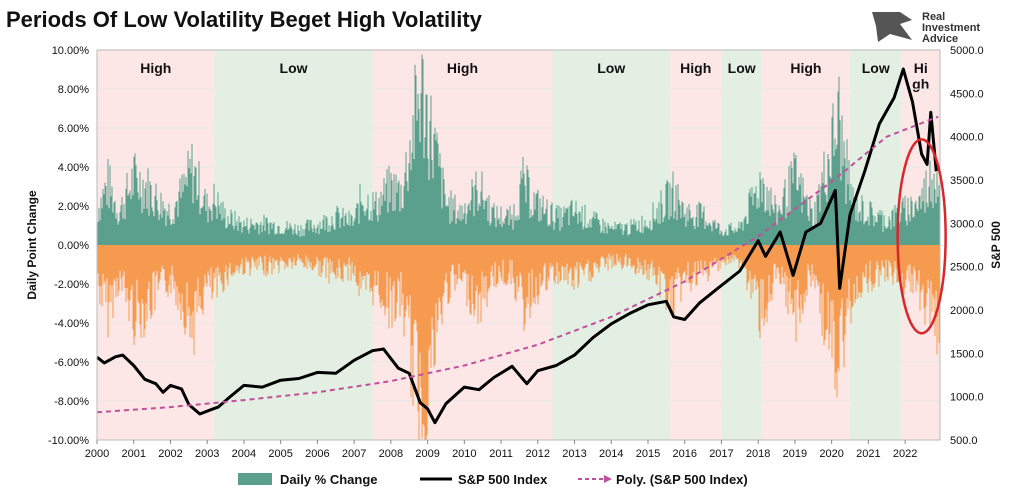  What do you see at coordinates (501, 454) in the screenshot?
I see `x-tick-11: 2011` at bounding box center [501, 454].